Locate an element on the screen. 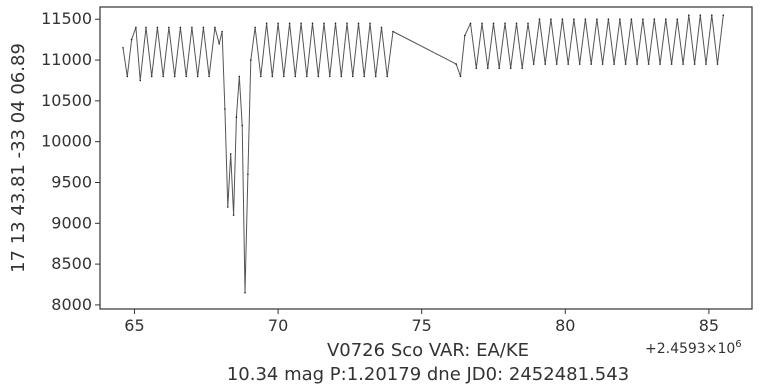 Image resolution: width=761 pixels, height=388 pixels. x-axis-label: V0726 Sco VAR: EA/KE is located at coordinates (428, 350).